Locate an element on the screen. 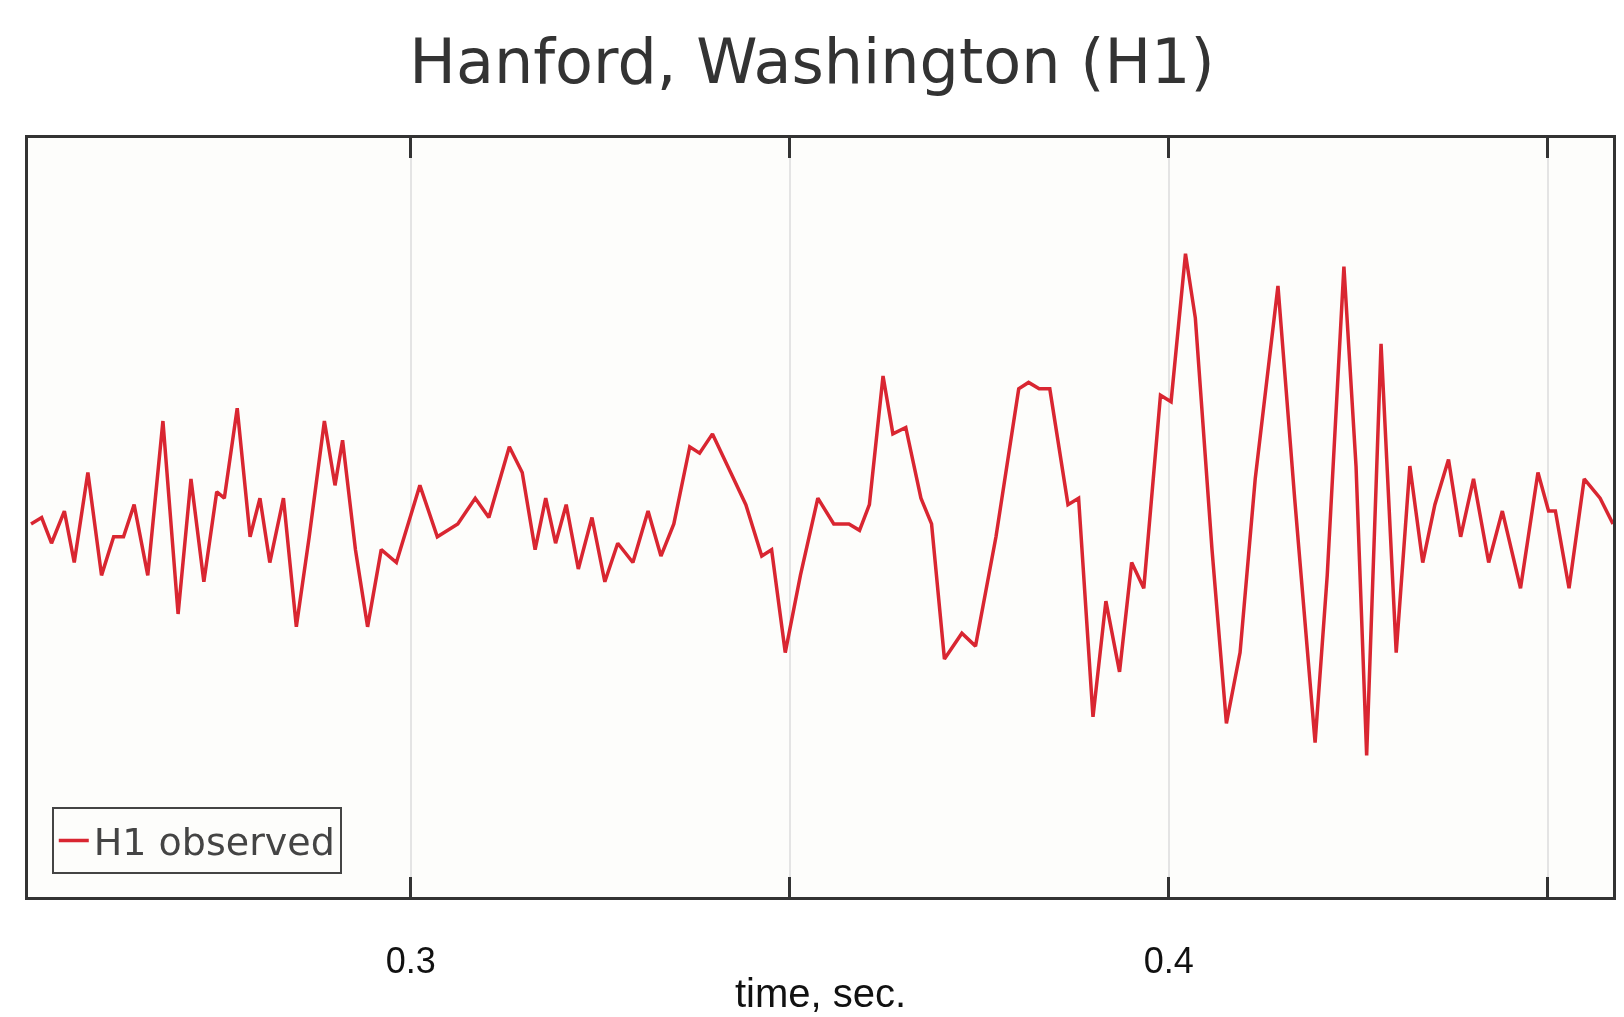 The image size is (1624, 1017). x-tick-label: 0.4 is located at coordinates (1168, 960).